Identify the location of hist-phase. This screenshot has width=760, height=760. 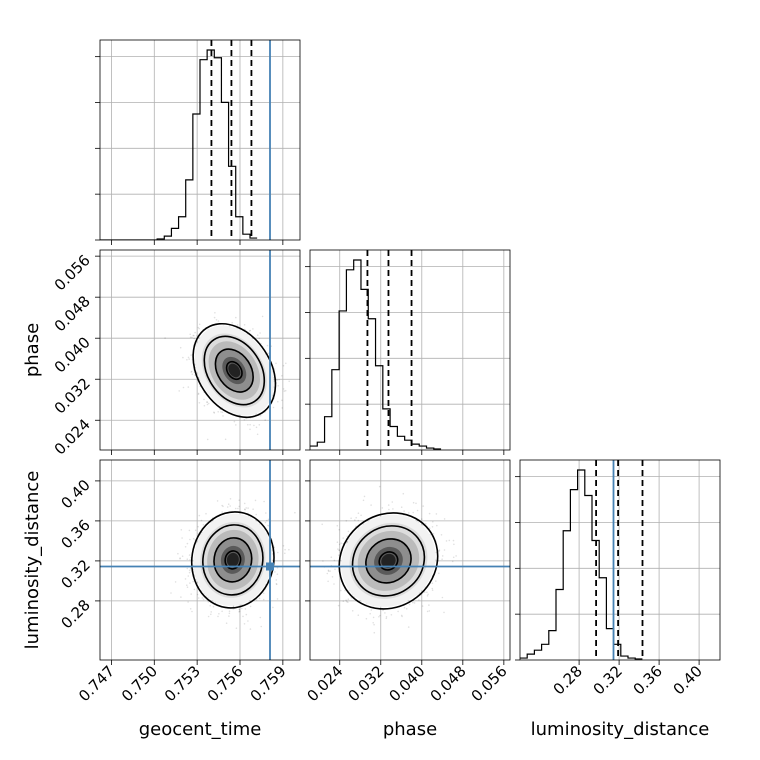
(408, 352).